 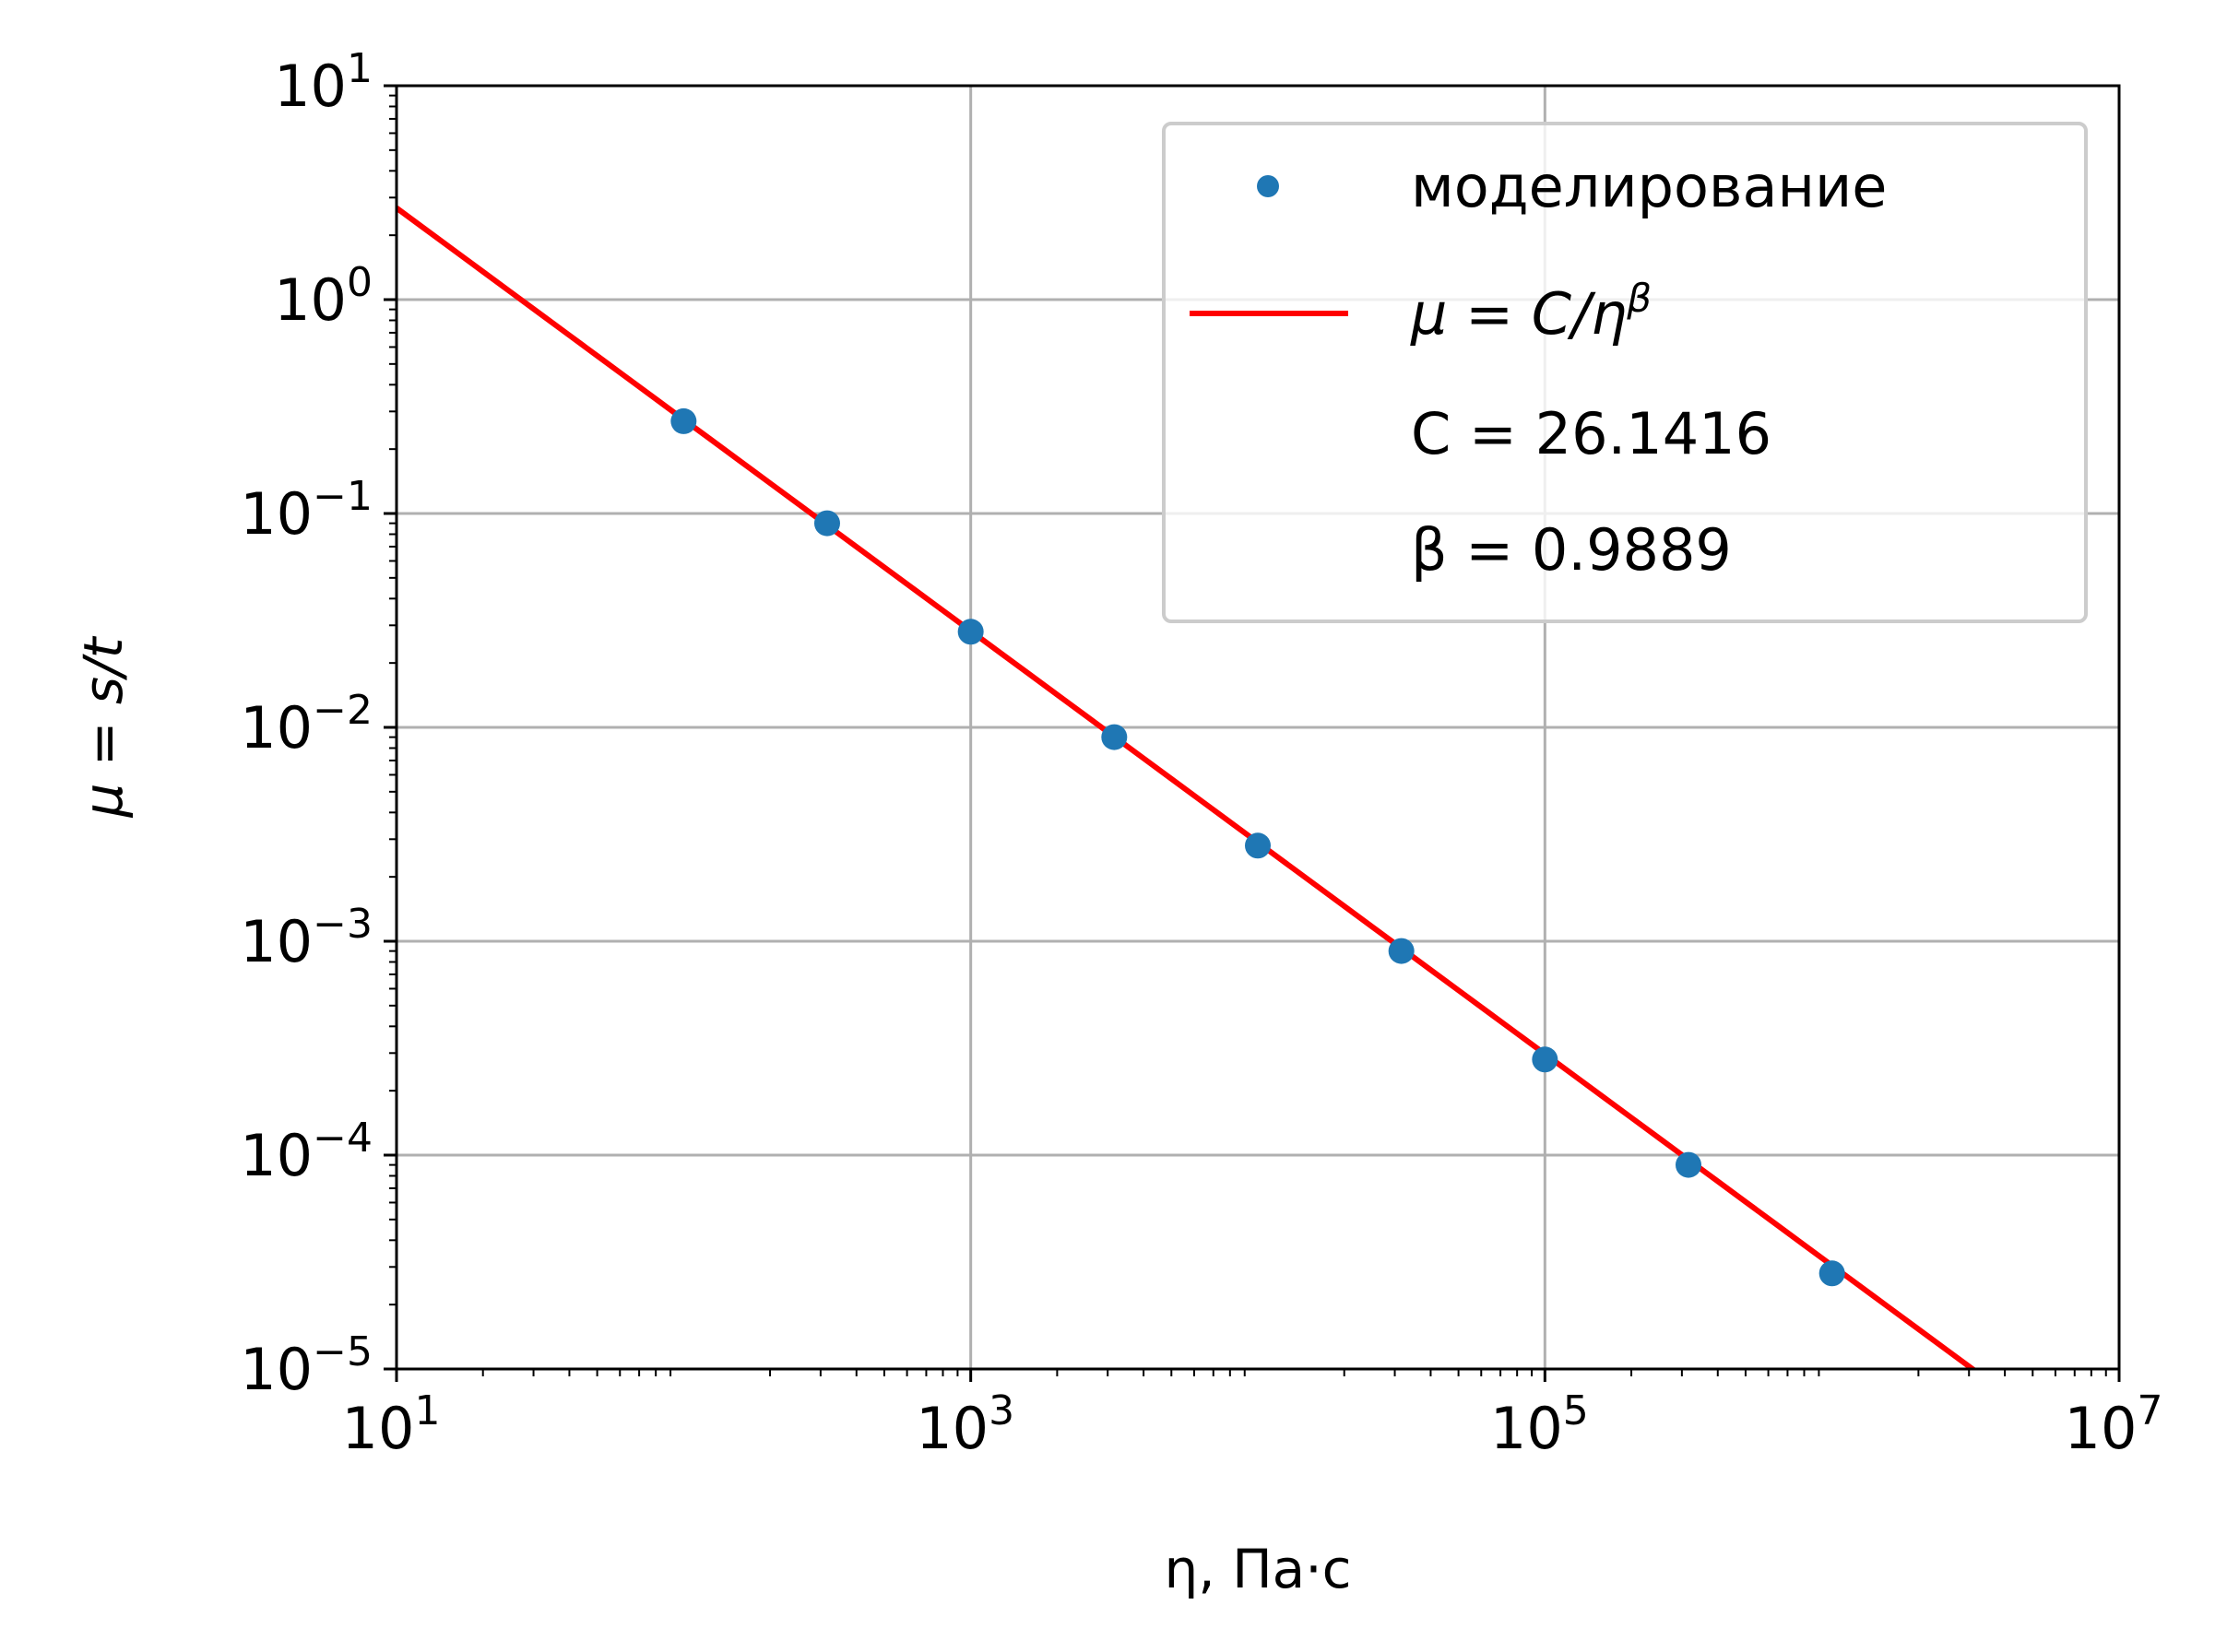 What do you see at coordinates (427, 1410) in the screenshot?
I see `x-tick-label-exponent: 1` at bounding box center [427, 1410].